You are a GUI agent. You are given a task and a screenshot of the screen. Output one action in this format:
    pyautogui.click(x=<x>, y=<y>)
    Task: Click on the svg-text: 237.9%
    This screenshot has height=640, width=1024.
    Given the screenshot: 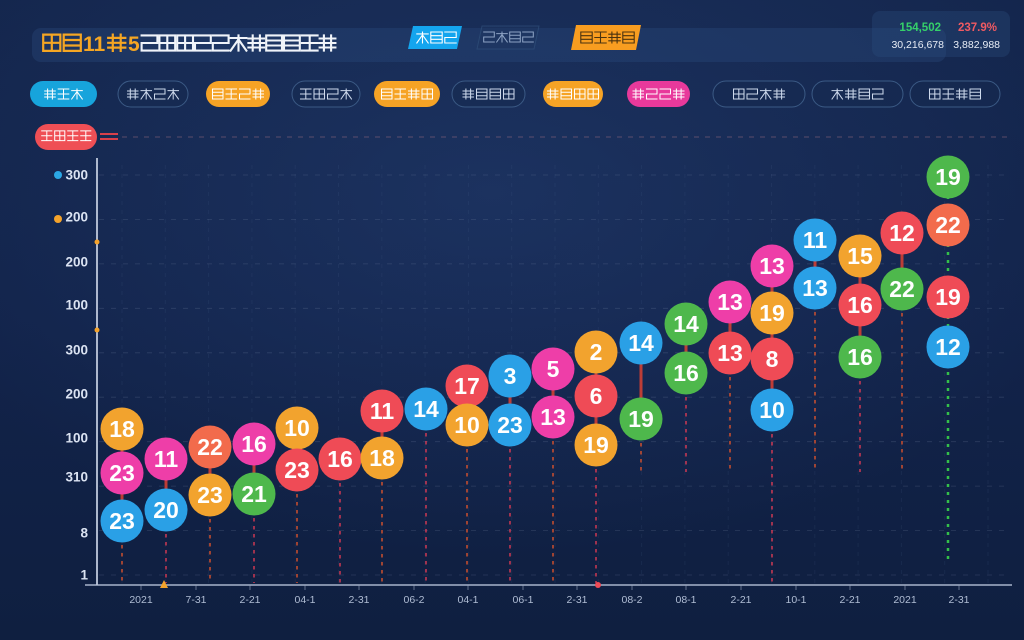 What is the action you would take?
    pyautogui.click(x=977, y=28)
    